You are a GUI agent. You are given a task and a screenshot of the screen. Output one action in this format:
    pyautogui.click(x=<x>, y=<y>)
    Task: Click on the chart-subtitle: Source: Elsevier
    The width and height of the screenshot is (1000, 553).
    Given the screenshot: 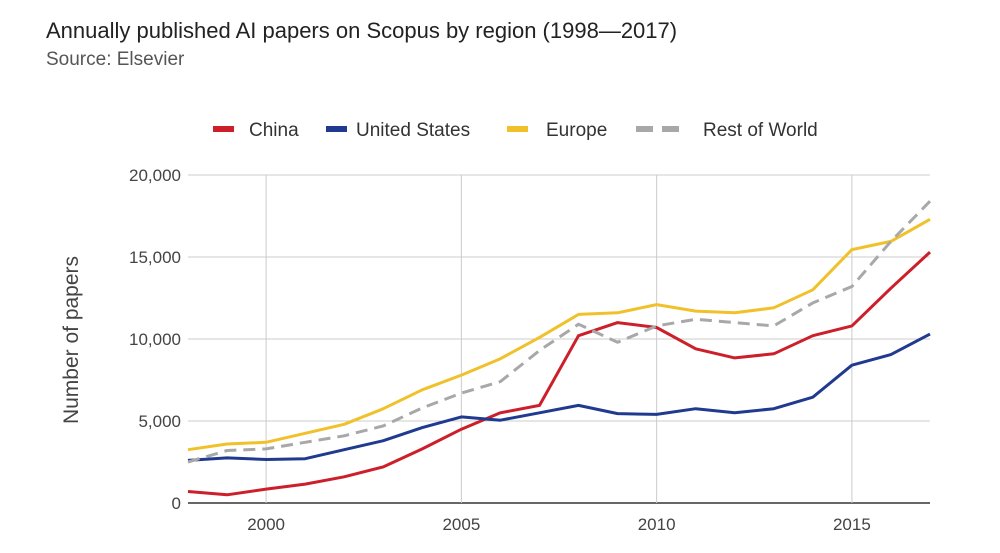 What is the action you would take?
    pyautogui.click(x=115, y=59)
    